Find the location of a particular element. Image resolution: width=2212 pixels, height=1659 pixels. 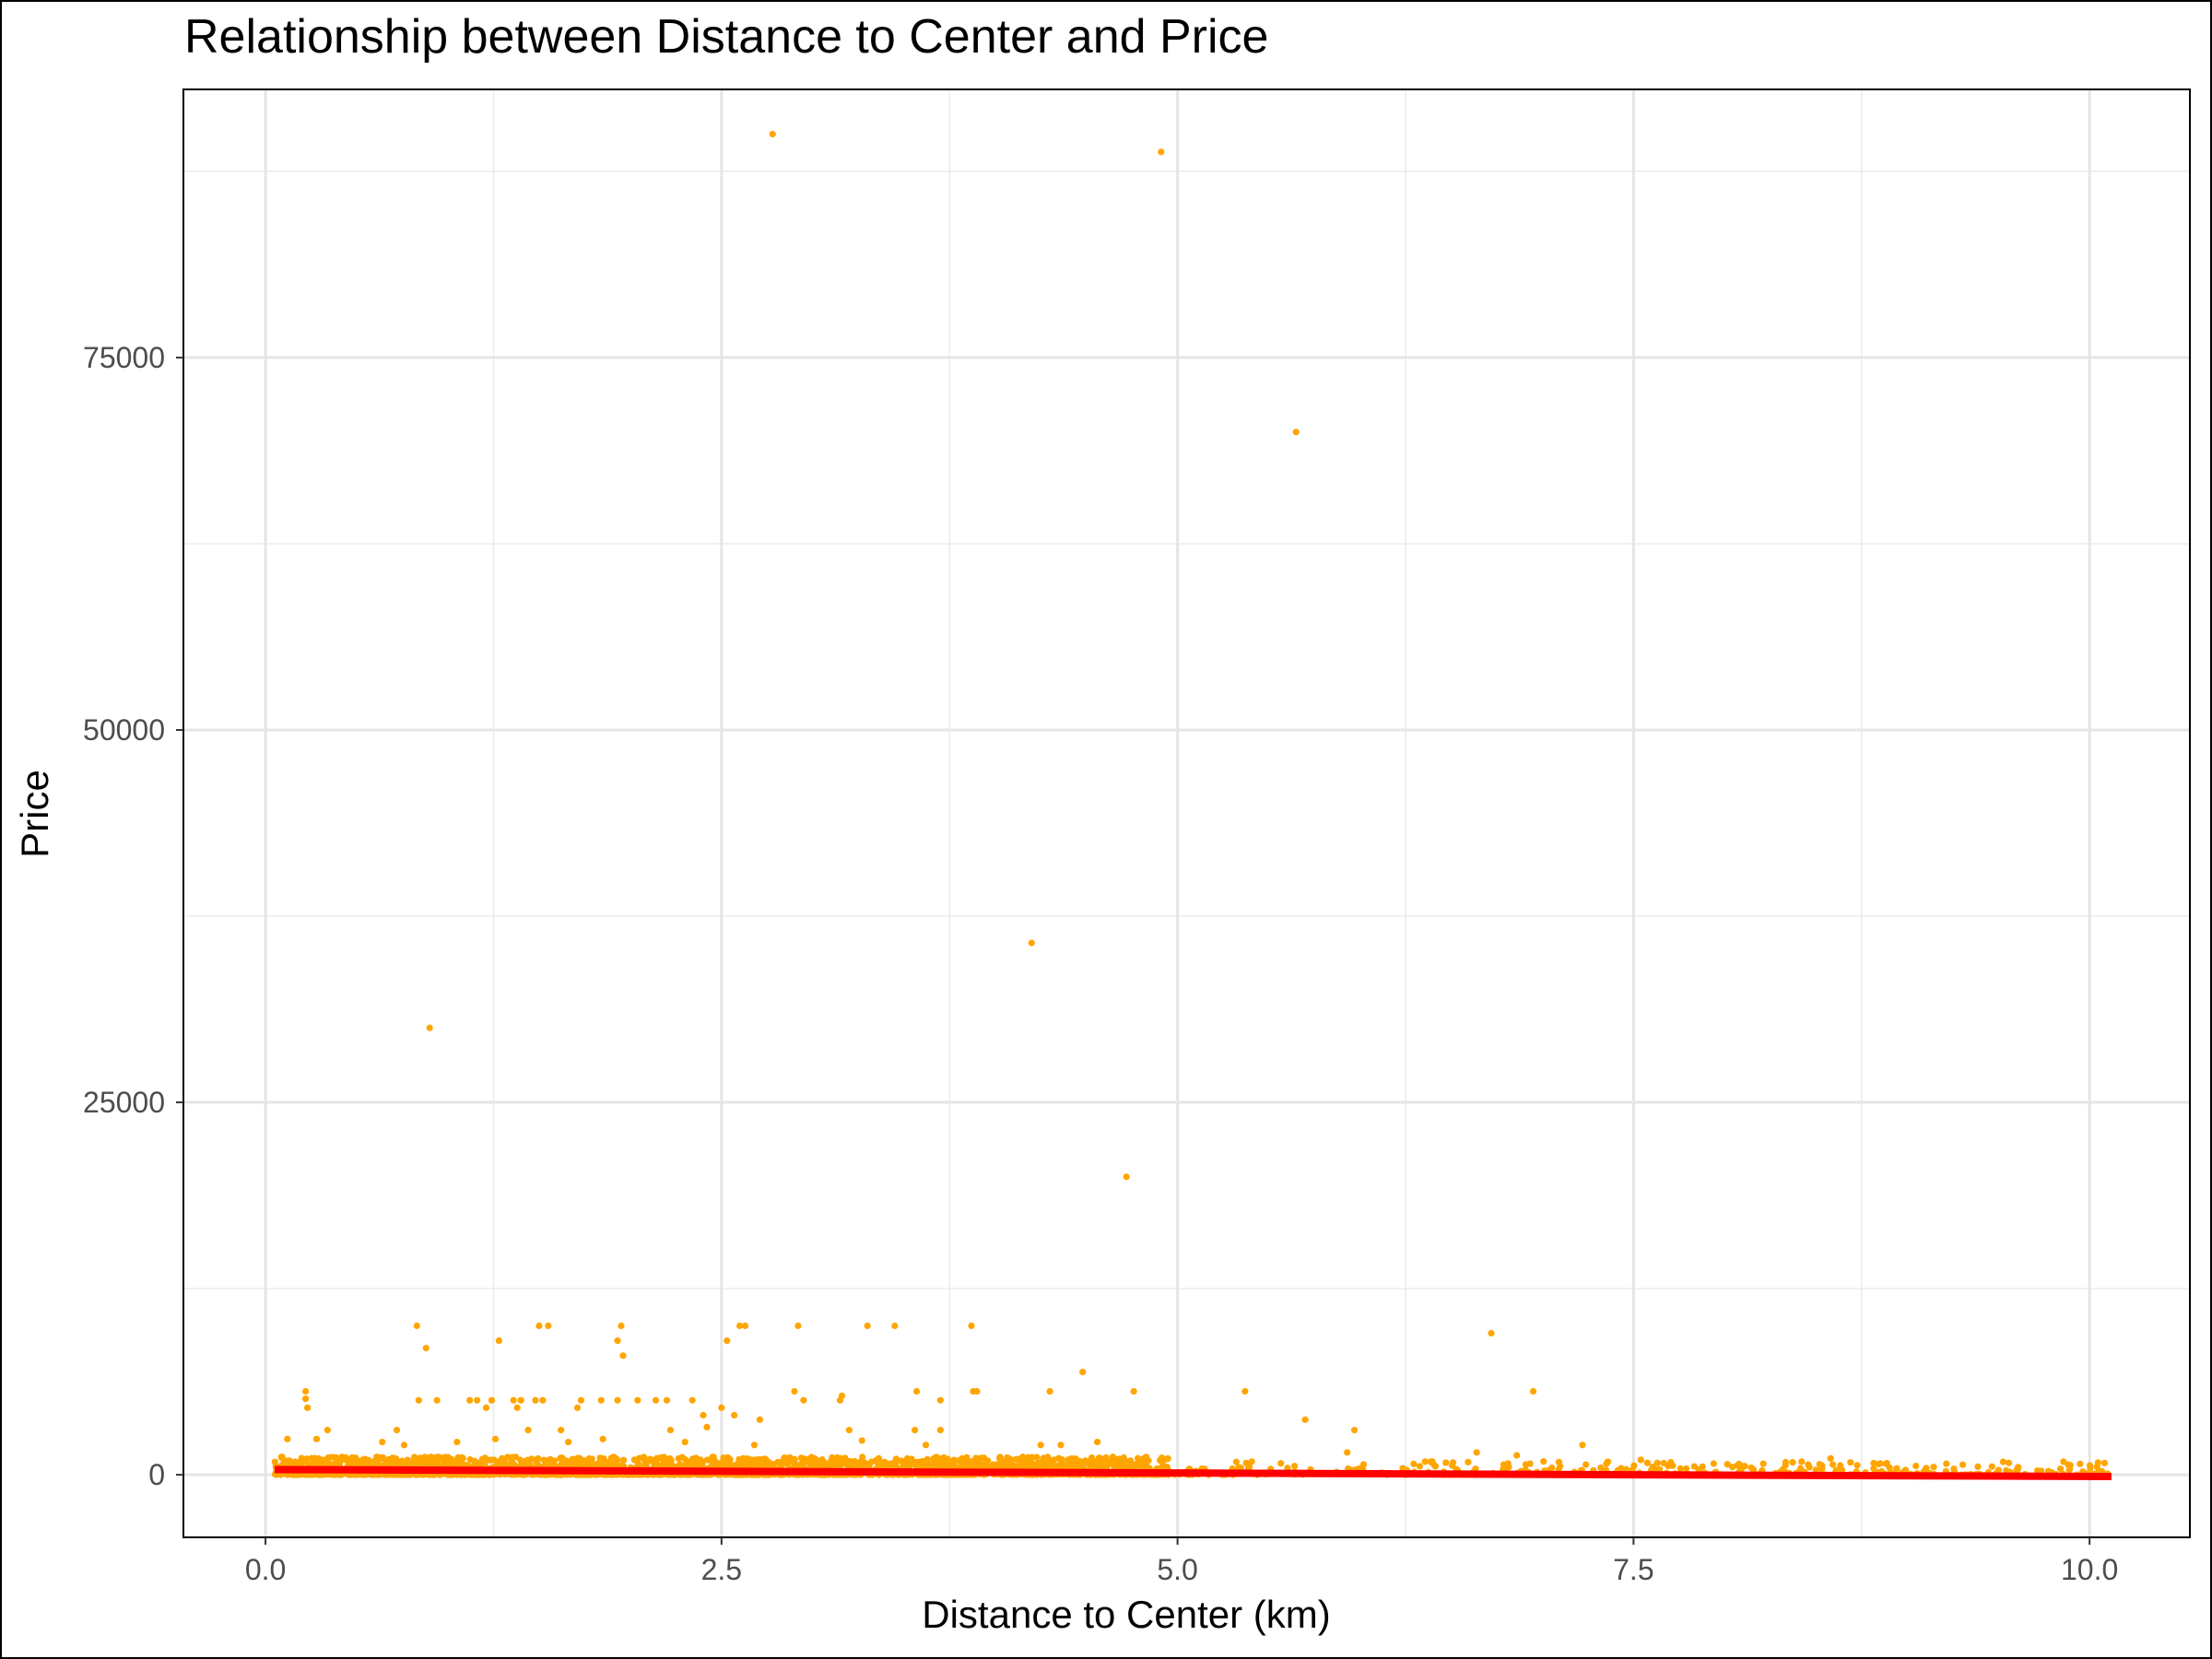

trend-line is located at coordinates (1193, 1473).